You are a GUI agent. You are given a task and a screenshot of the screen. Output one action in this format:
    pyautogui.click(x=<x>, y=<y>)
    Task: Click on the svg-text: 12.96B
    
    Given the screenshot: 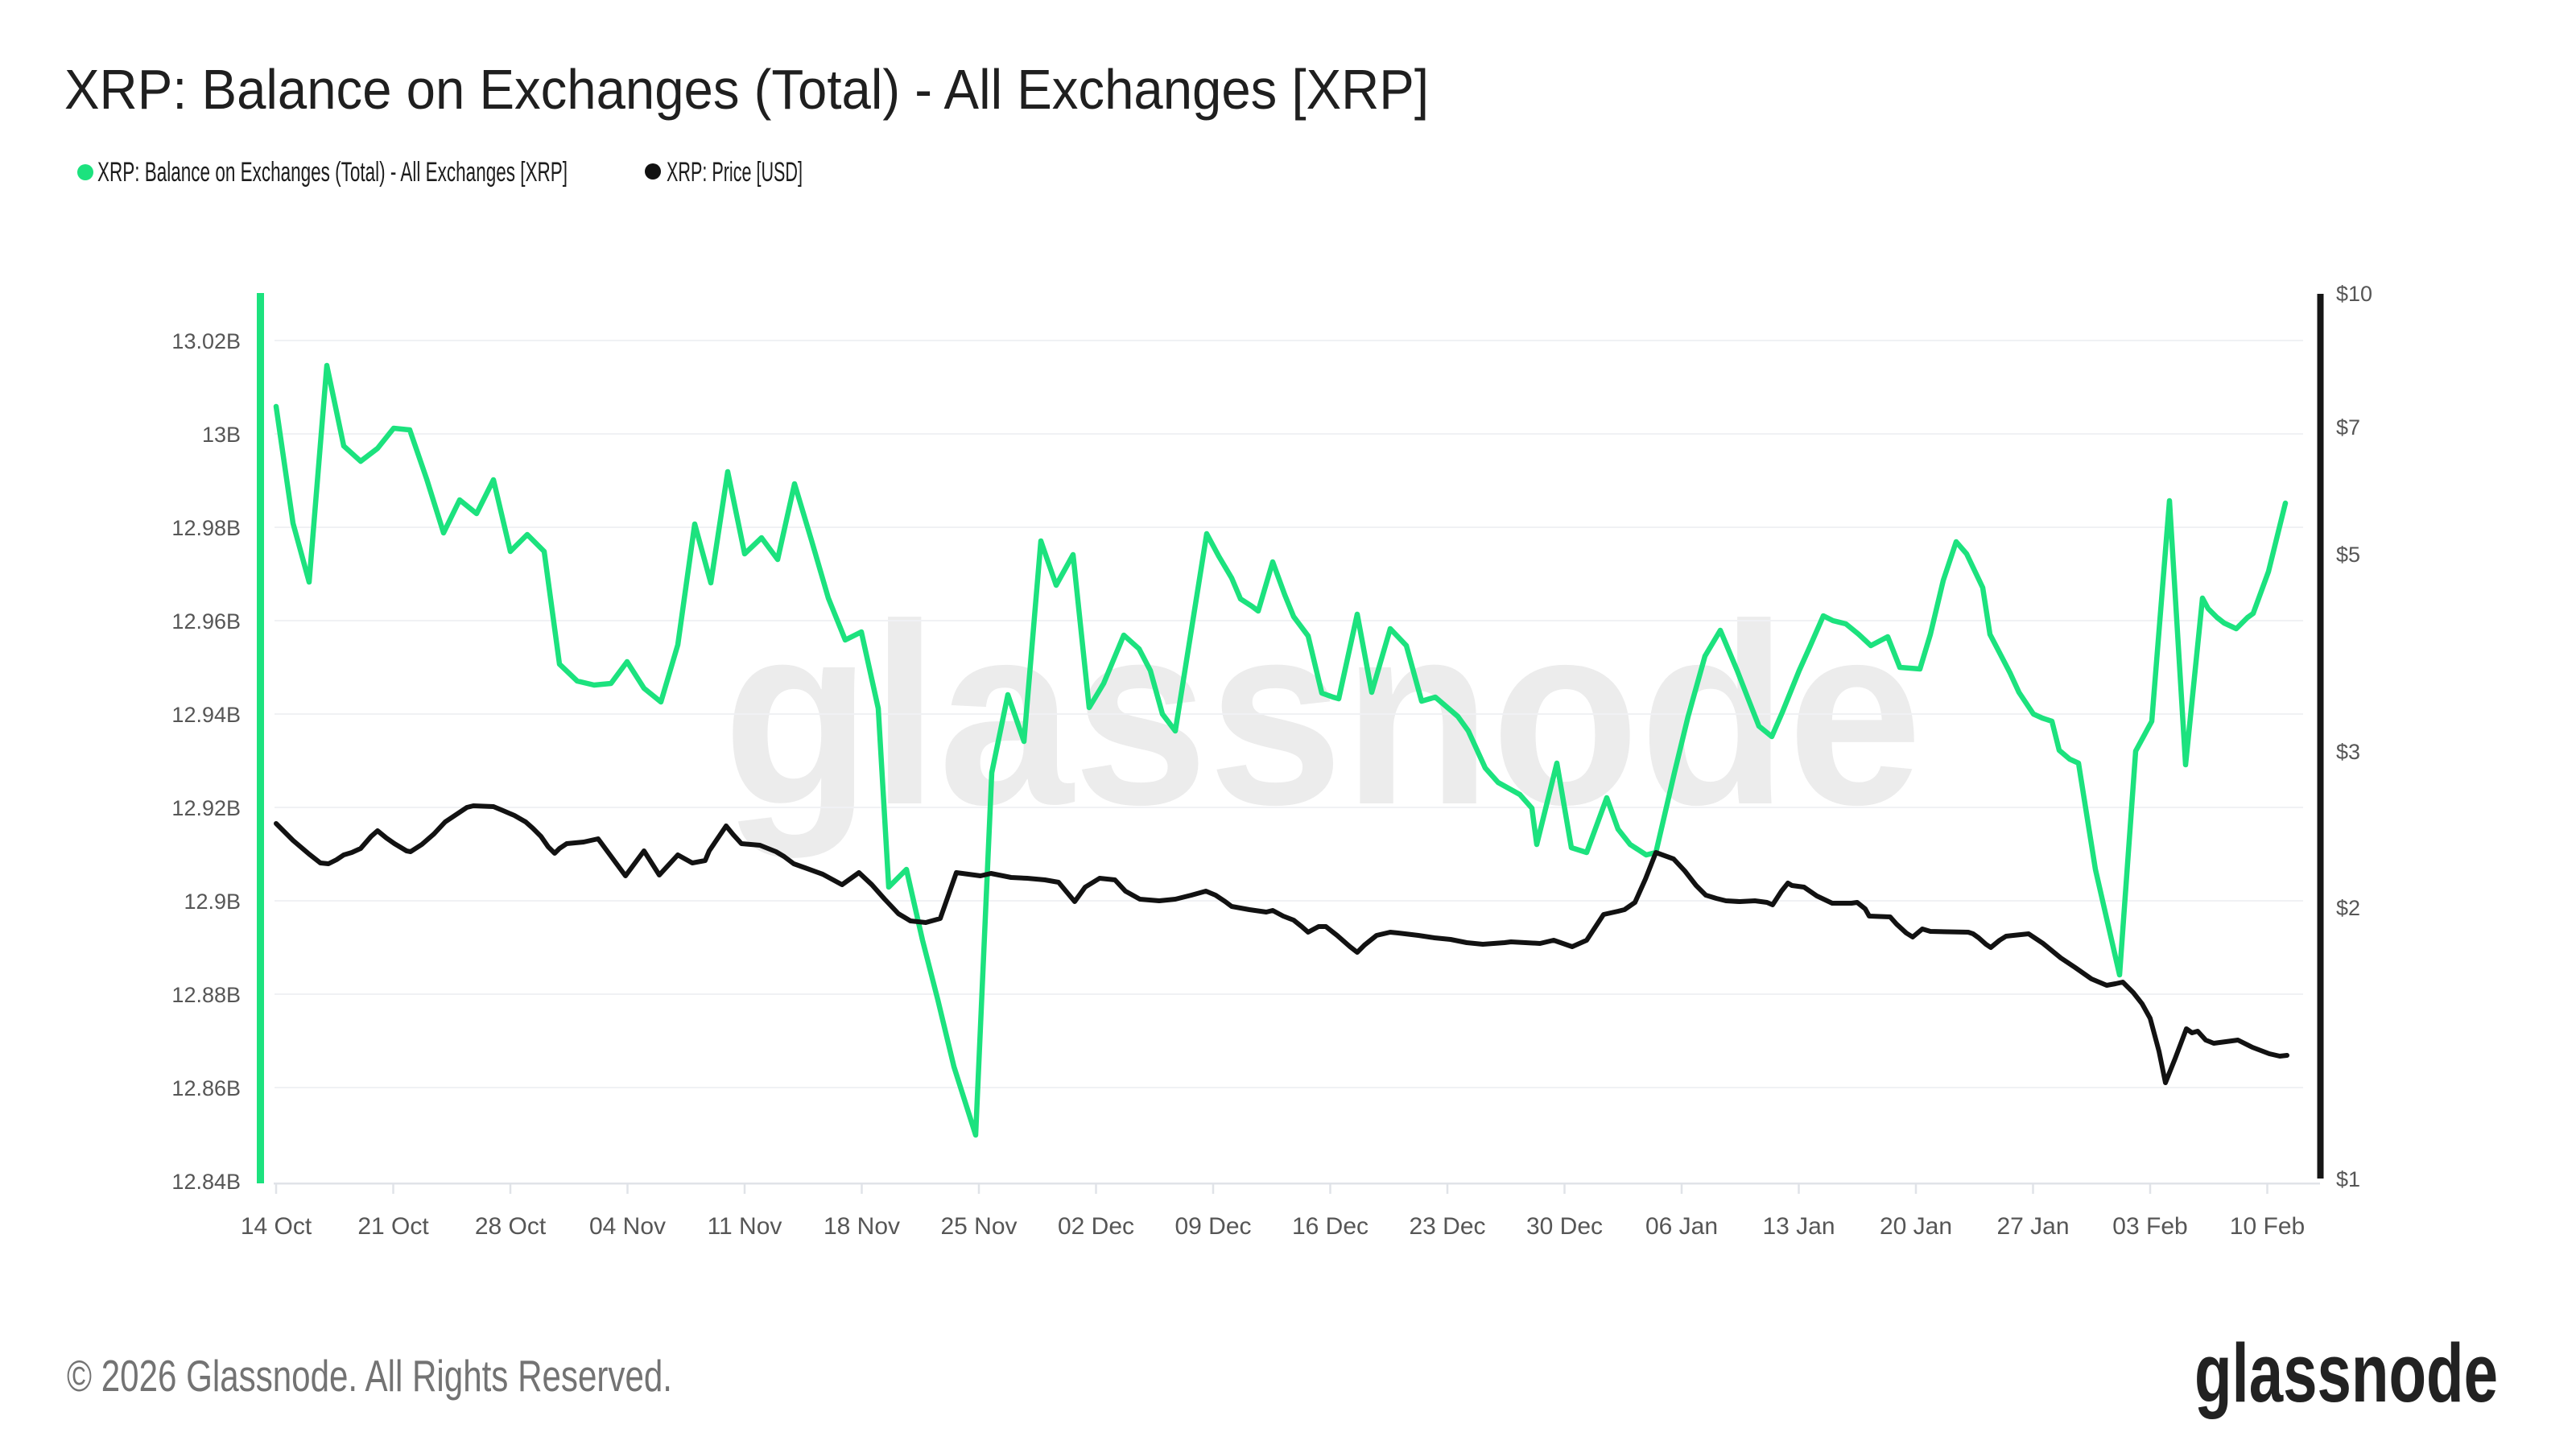 What is the action you would take?
    pyautogui.click(x=206, y=621)
    